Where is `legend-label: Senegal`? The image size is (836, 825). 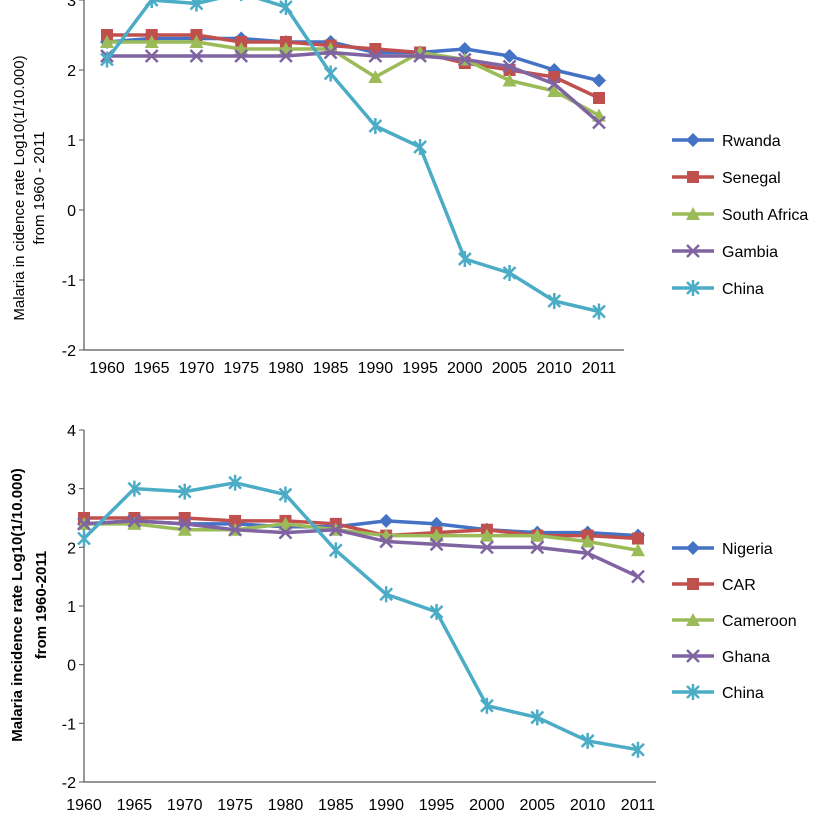
legend-label: Senegal is located at coordinates (751, 178).